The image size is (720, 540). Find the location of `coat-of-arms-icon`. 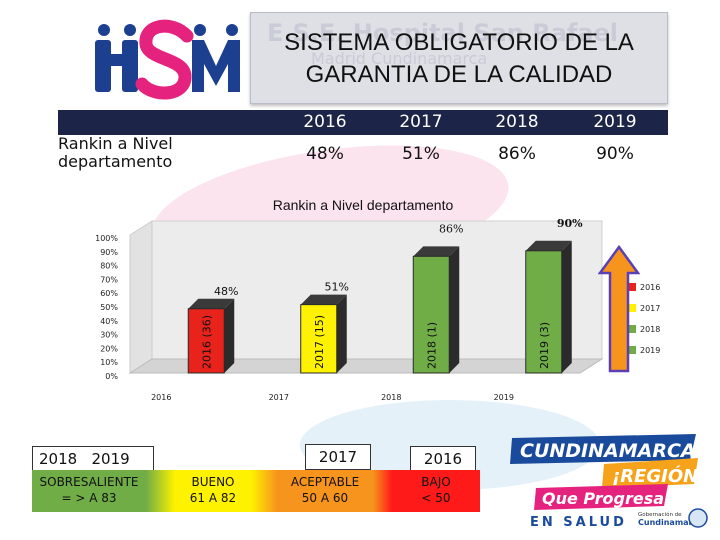

coat-of-arms-icon is located at coordinates (698, 518).